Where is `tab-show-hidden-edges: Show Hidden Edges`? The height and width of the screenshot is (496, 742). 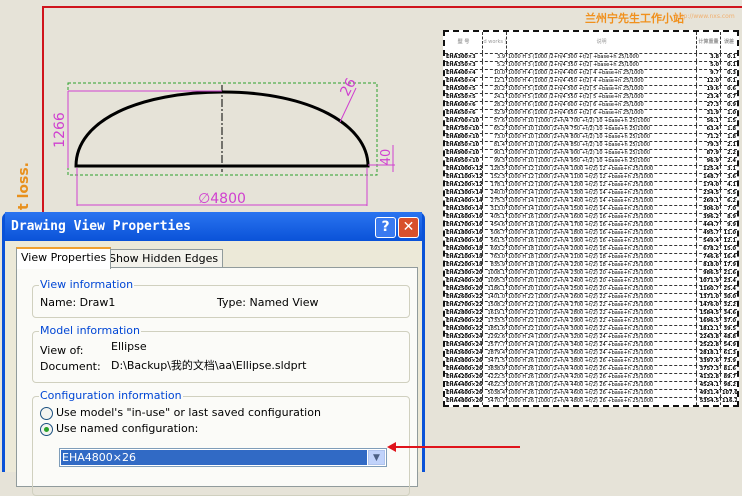
tab-show-hidden-edges: Show Hidden Edges is located at coordinates (164, 258).